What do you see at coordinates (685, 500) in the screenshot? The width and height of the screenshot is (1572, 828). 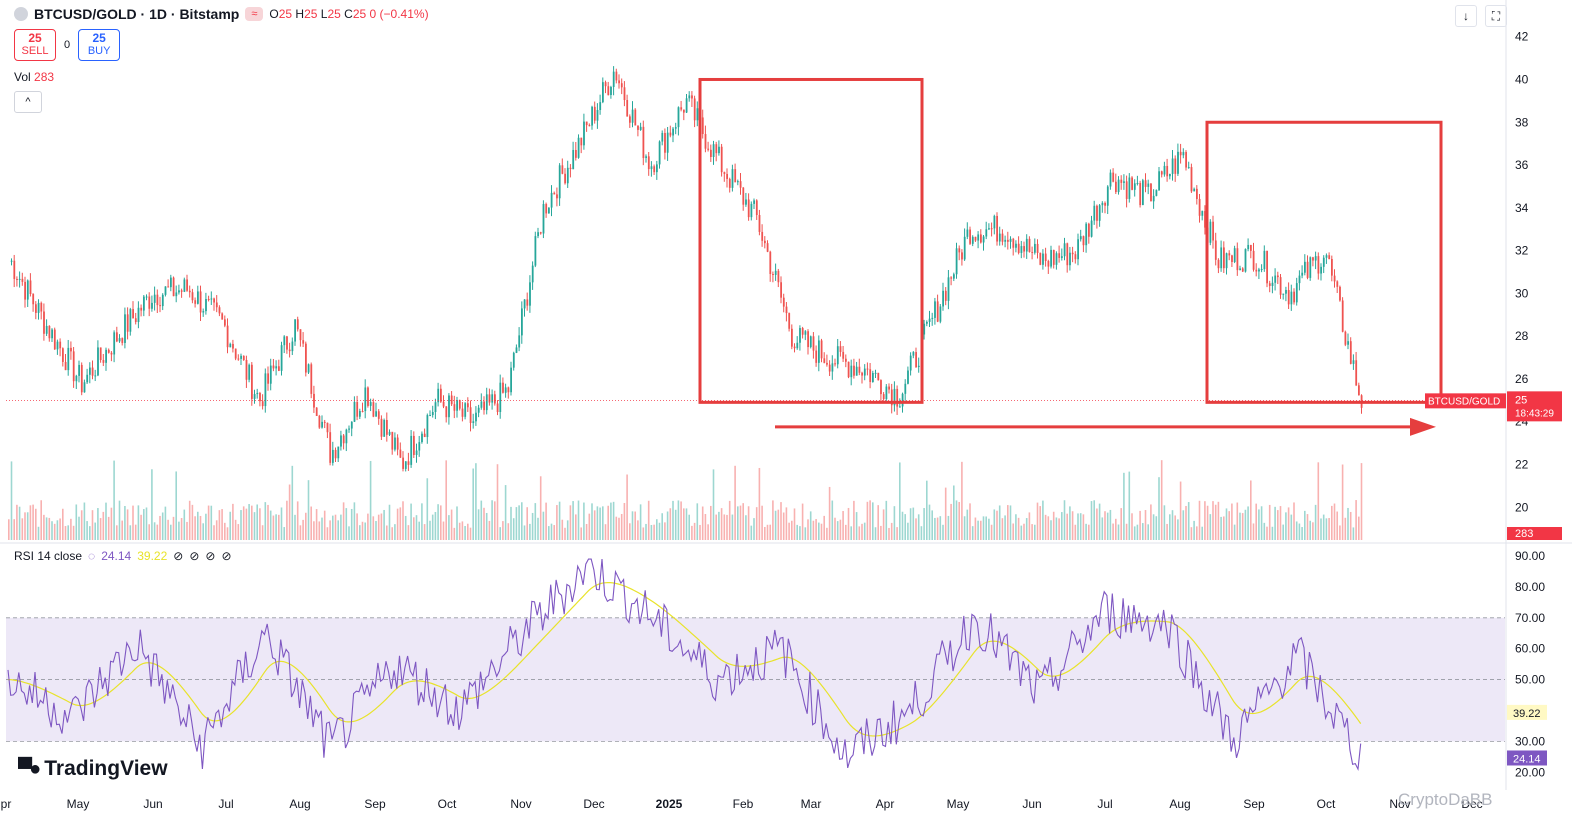 I see `volume-bars` at bounding box center [685, 500].